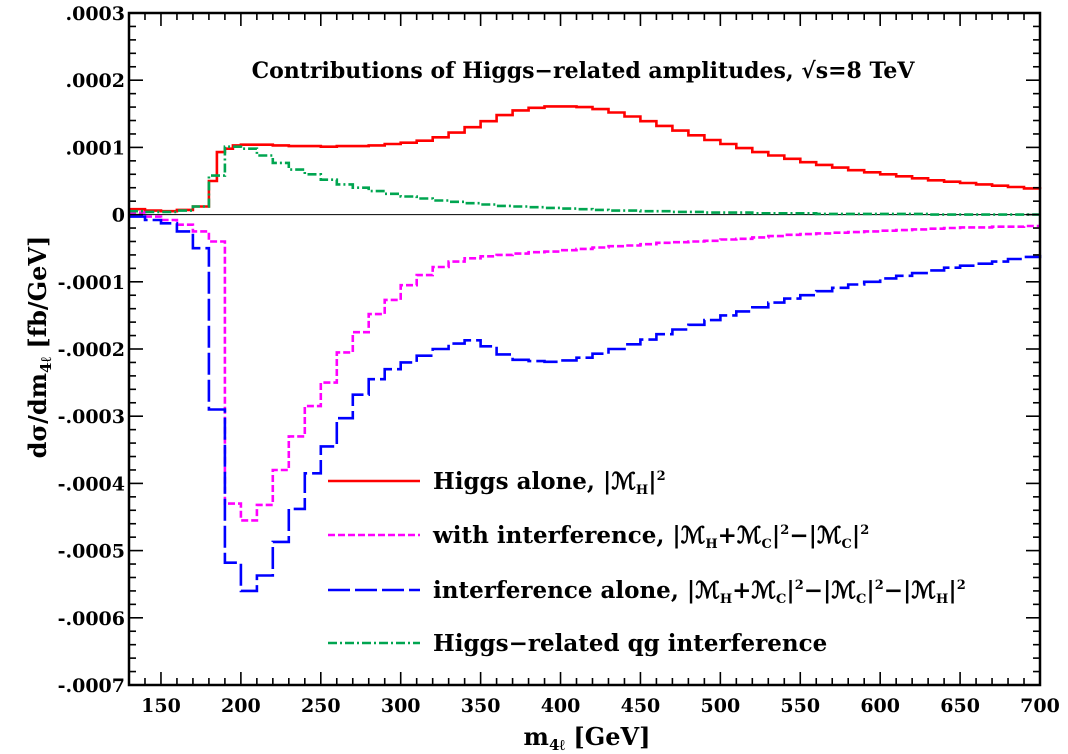 The width and height of the screenshot is (1068, 754). What do you see at coordinates (641, 706) in the screenshot?
I see `x-tick-label: 450` at bounding box center [641, 706].